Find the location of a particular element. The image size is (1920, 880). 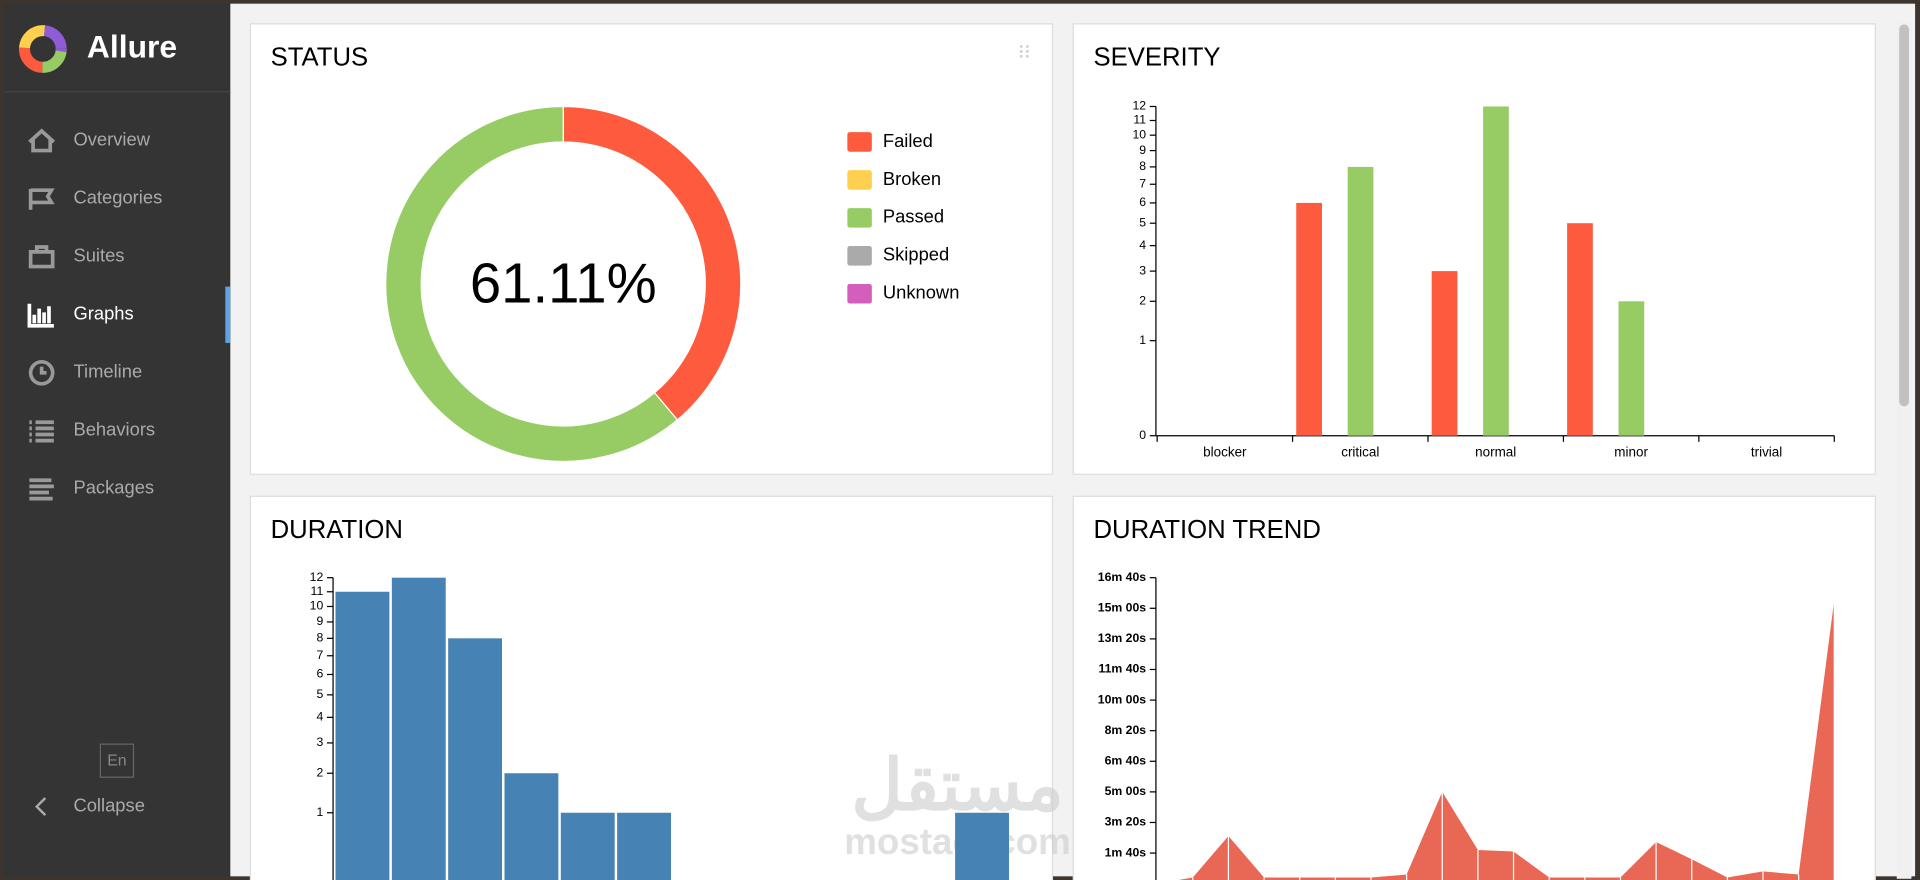

y-tick-label: 1m 40s is located at coordinates (1126, 852).